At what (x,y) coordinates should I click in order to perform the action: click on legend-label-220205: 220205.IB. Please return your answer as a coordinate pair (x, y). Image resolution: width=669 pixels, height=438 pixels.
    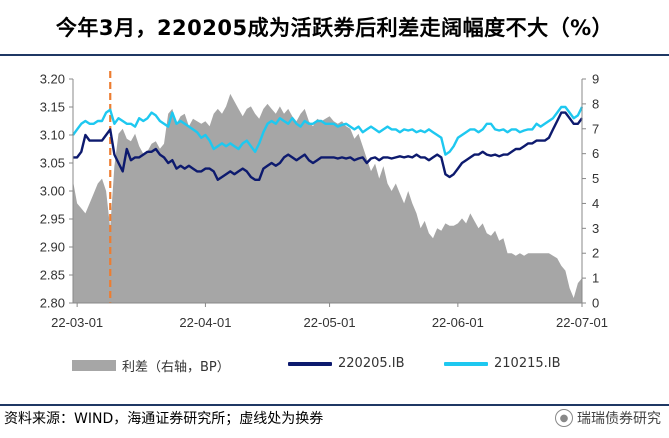
    Looking at the image, I should click on (371, 363).